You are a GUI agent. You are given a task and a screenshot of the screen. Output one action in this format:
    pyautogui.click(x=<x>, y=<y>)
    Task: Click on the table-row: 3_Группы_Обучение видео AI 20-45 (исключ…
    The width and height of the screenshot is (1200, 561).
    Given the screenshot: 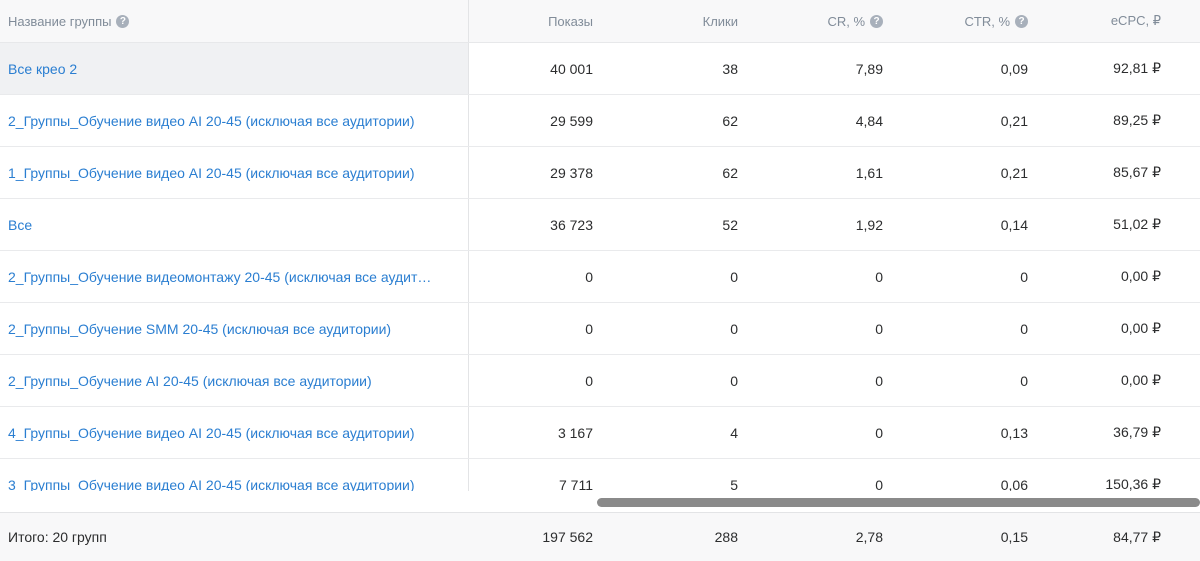 What is the action you would take?
    pyautogui.click(x=600, y=475)
    